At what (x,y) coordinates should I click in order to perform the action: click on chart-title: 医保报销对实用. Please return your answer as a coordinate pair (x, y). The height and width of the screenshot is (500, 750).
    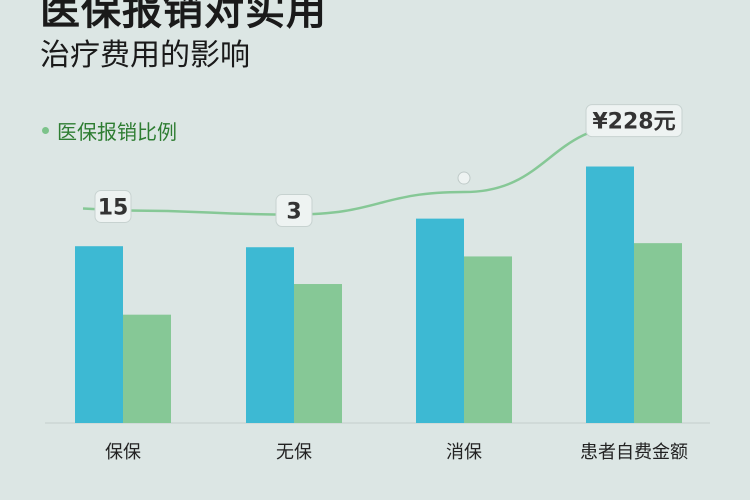
    Looking at the image, I should click on (183, 17).